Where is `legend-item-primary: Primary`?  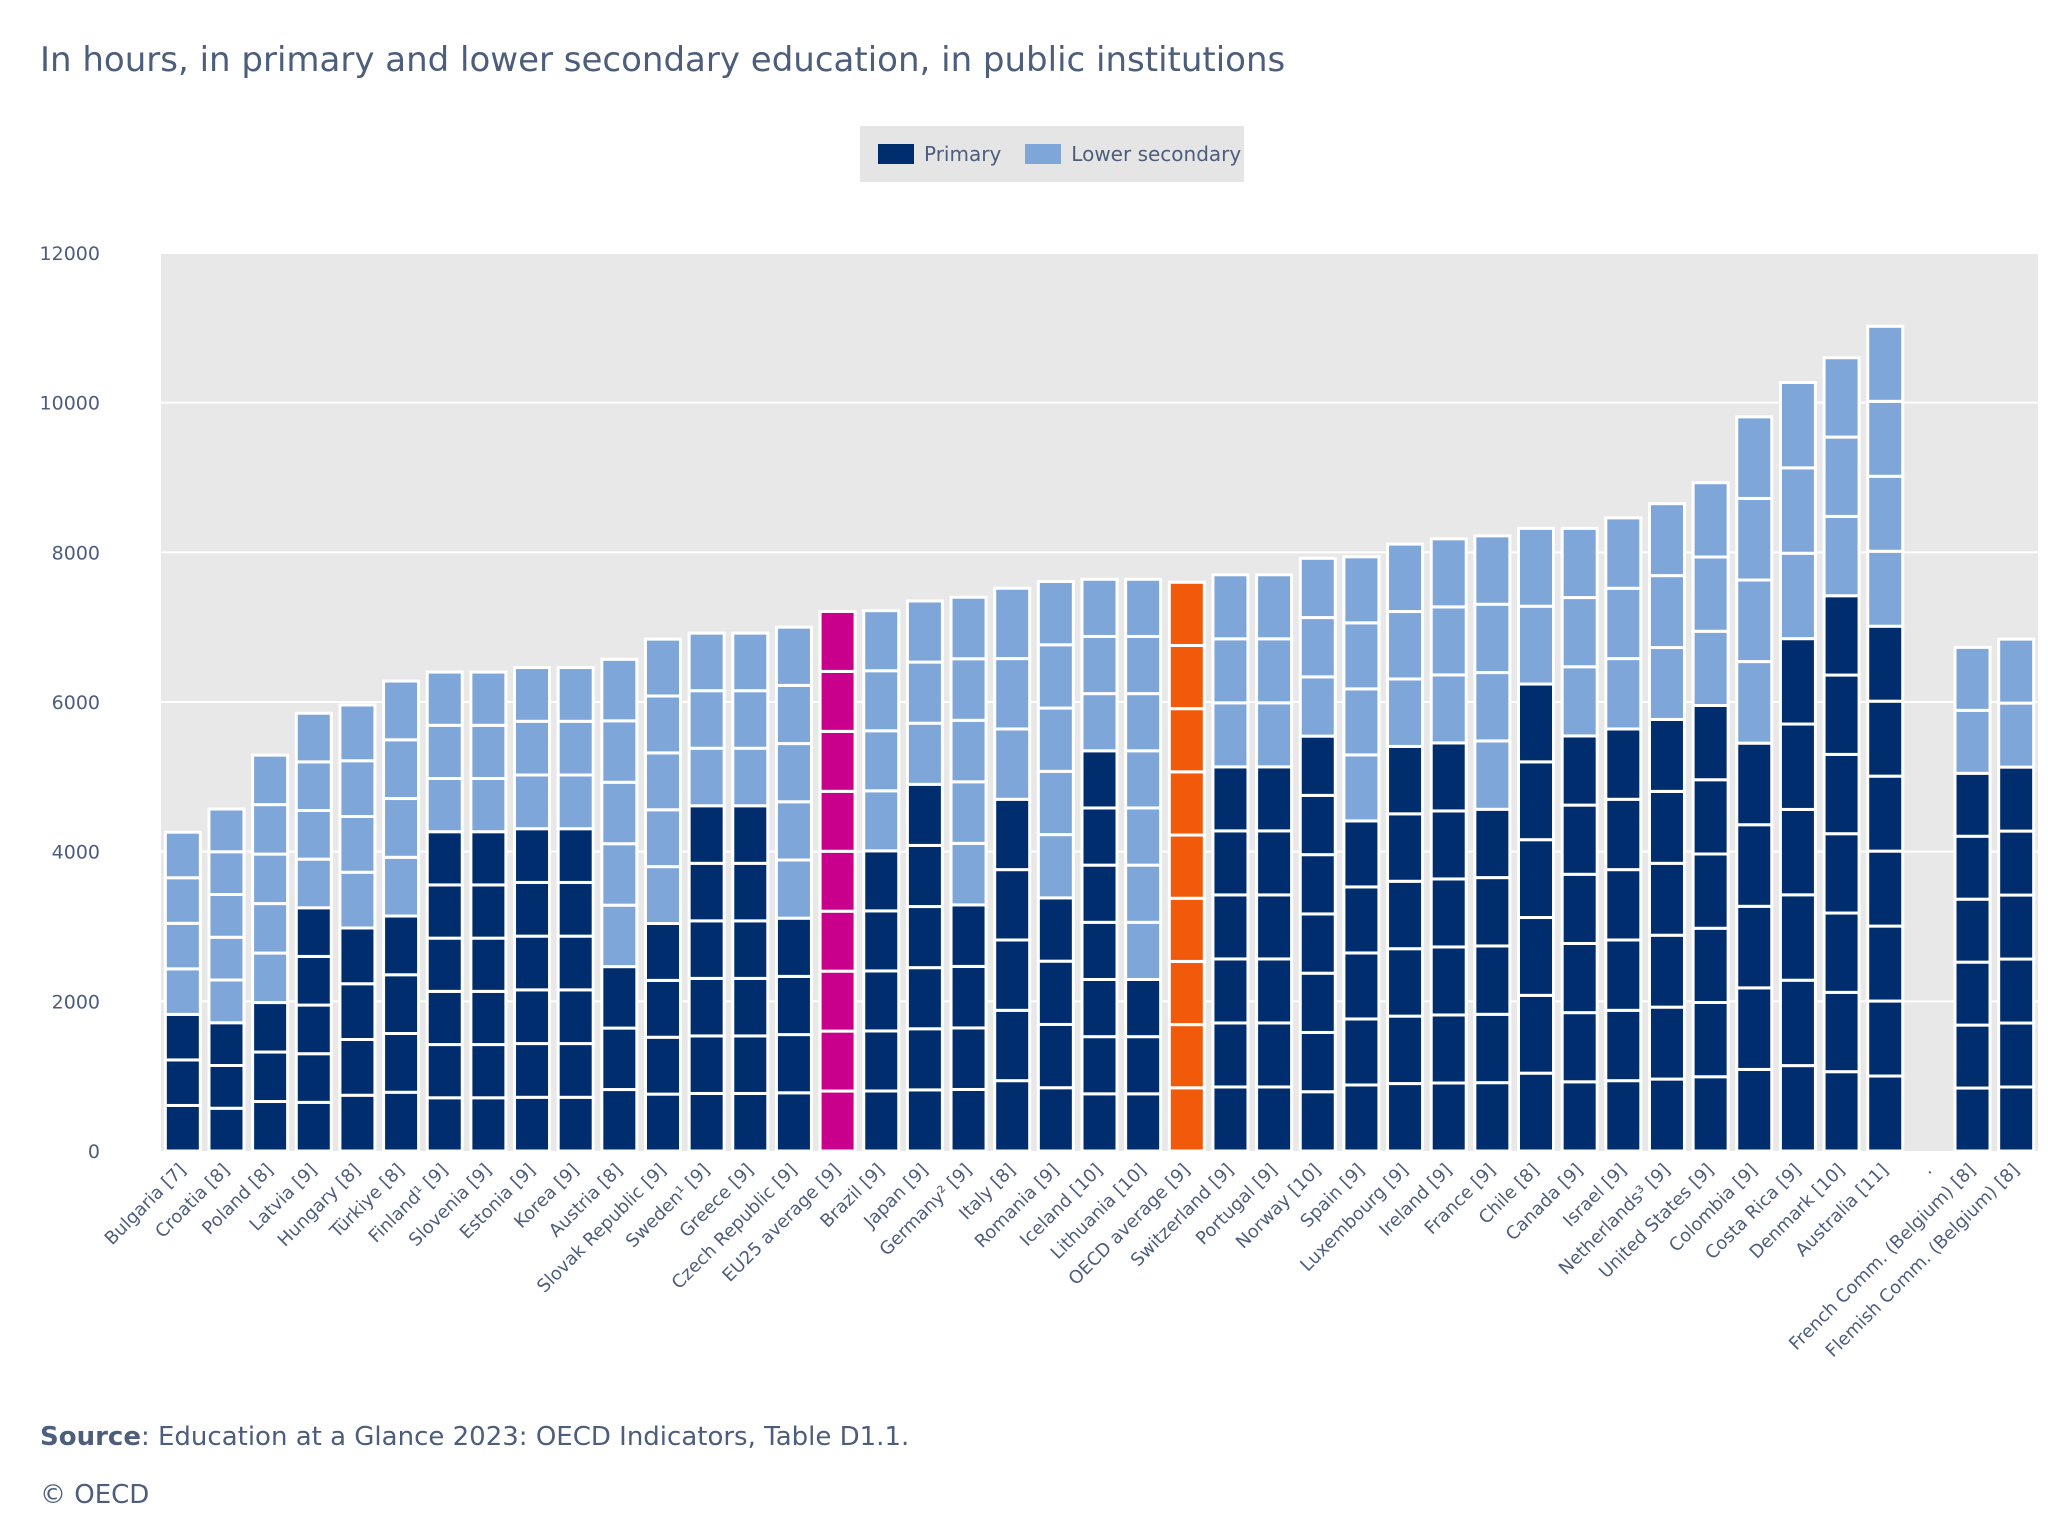 legend-item-primary: Primary is located at coordinates (939, 154).